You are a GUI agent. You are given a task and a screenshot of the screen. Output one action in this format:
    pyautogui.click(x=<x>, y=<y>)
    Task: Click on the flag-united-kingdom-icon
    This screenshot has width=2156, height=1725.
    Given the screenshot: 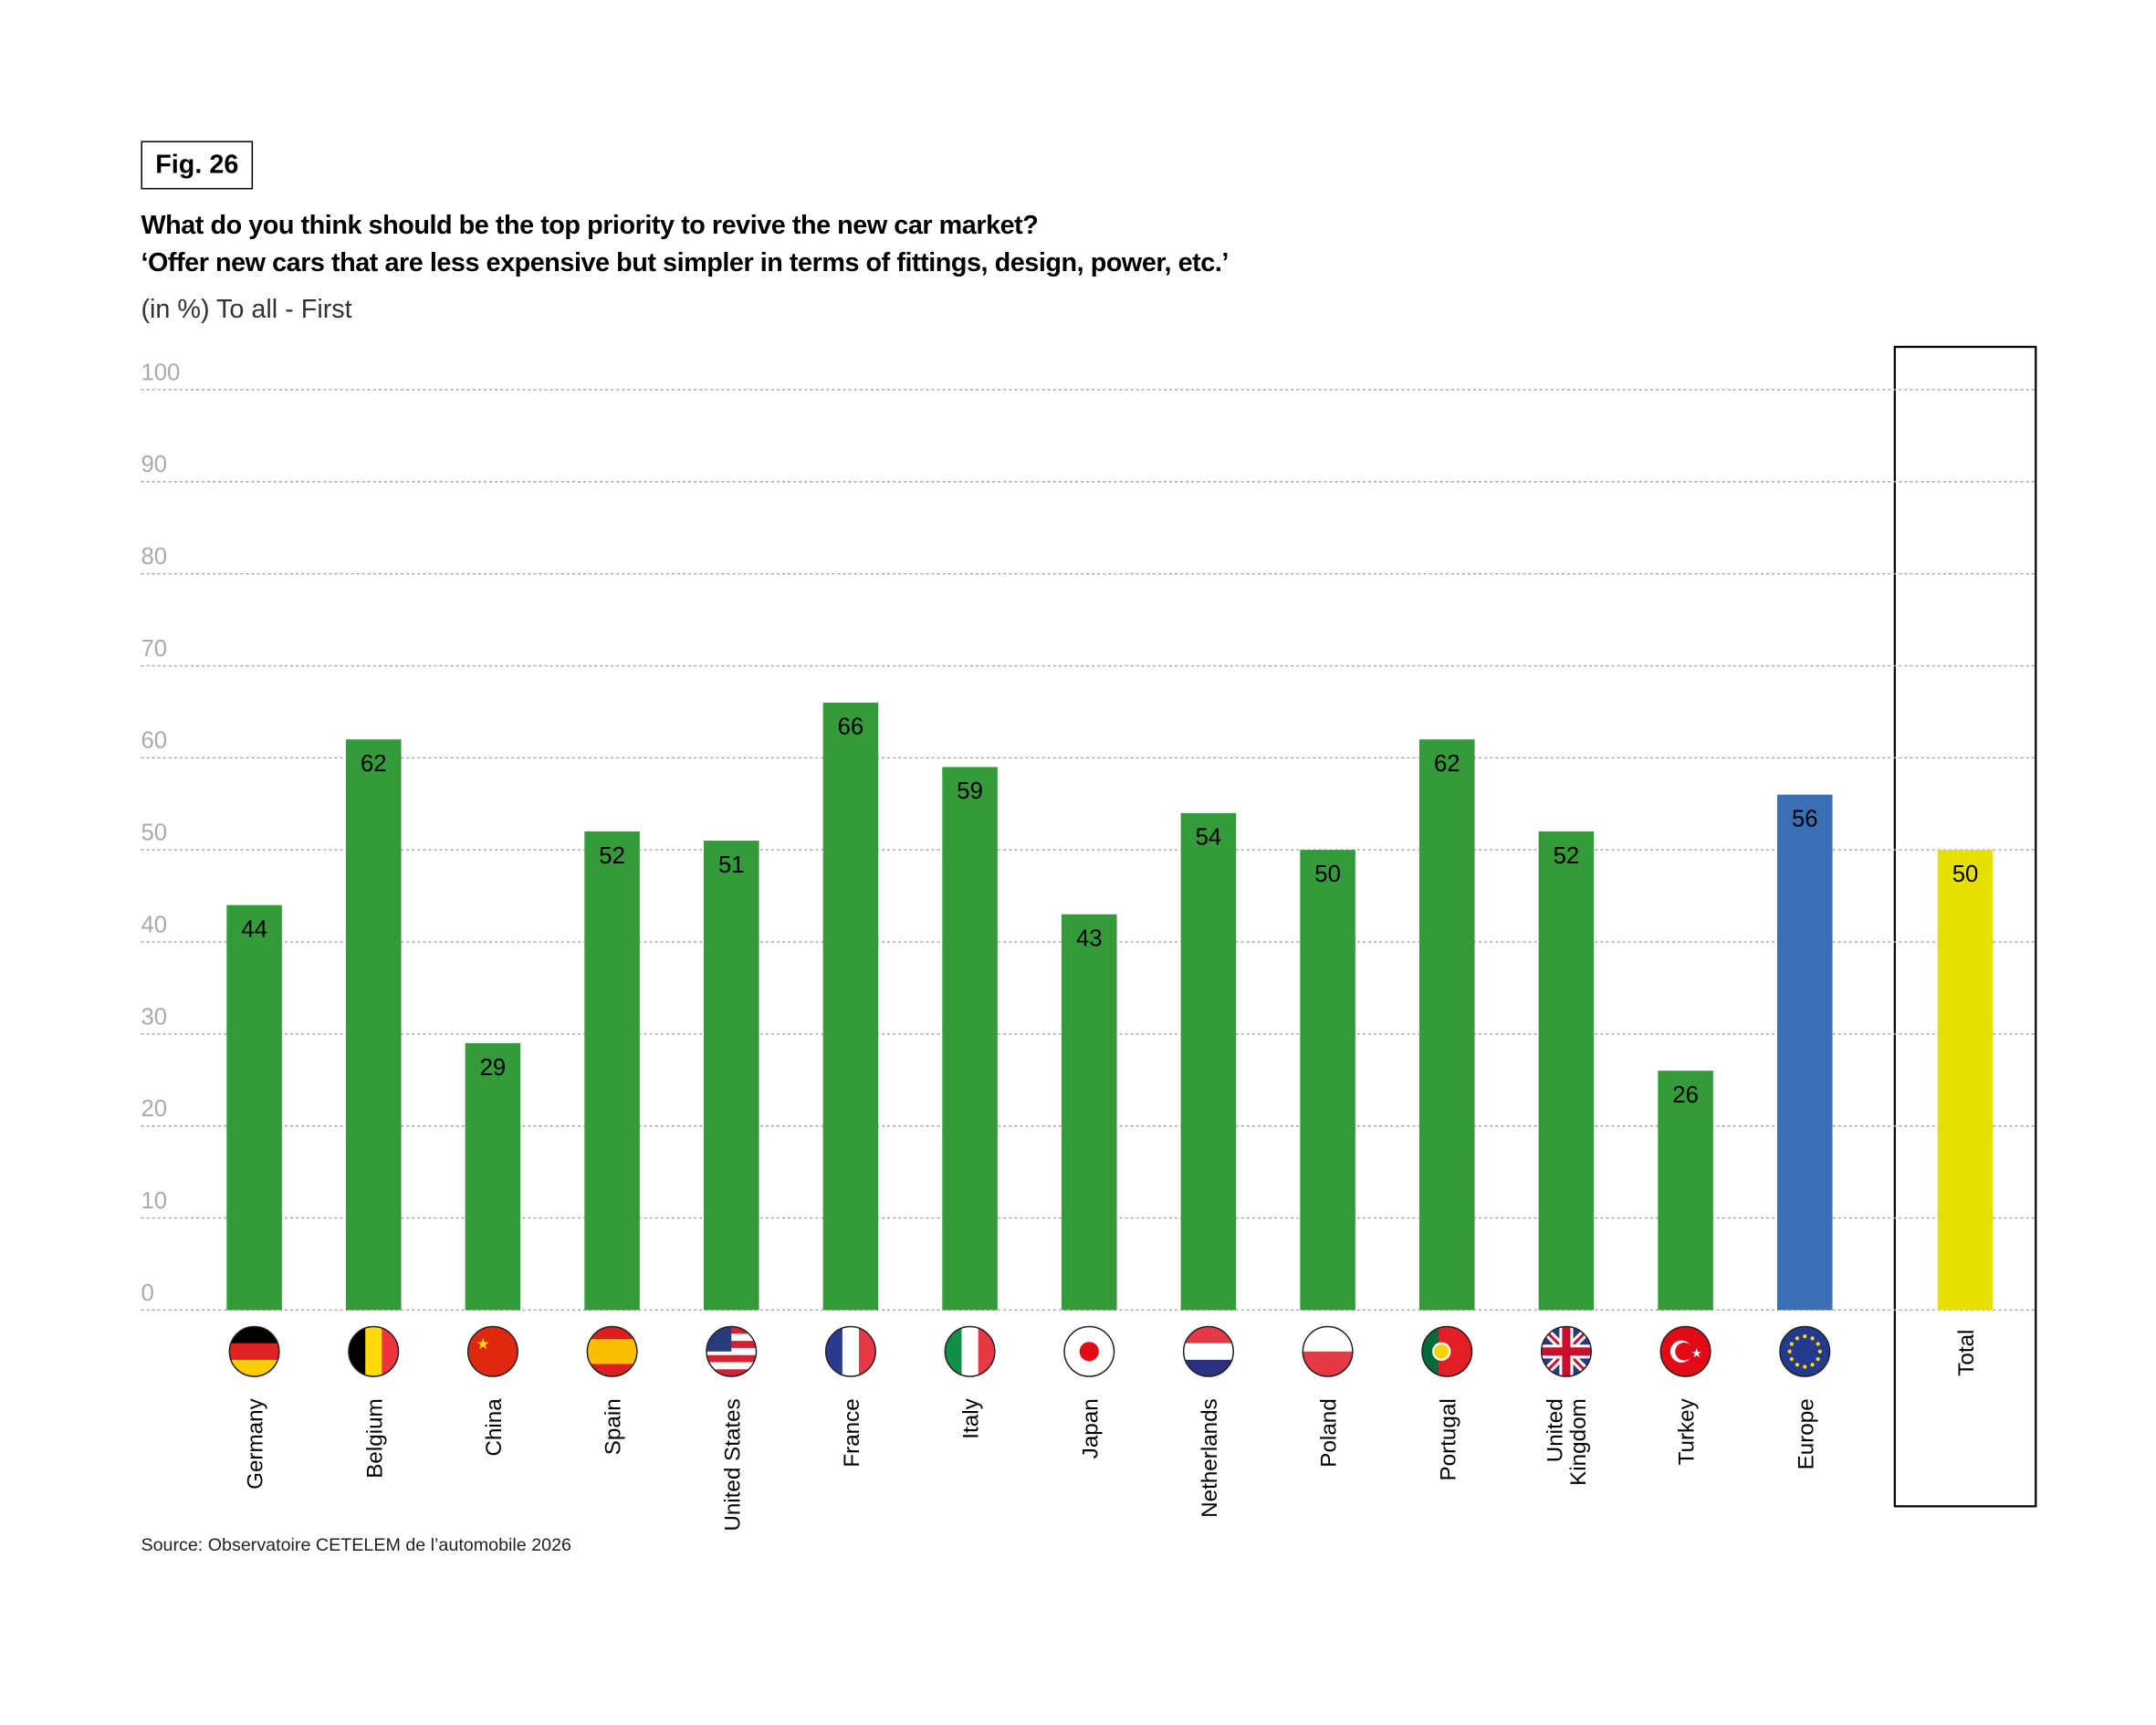 What is the action you would take?
    pyautogui.click(x=1566, y=1351)
    